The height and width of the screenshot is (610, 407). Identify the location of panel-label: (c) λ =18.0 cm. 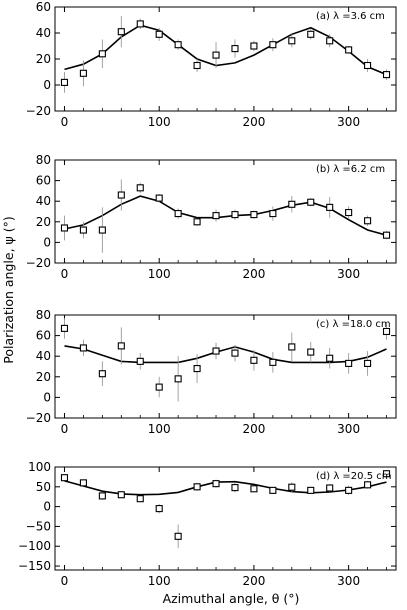
(353, 324).